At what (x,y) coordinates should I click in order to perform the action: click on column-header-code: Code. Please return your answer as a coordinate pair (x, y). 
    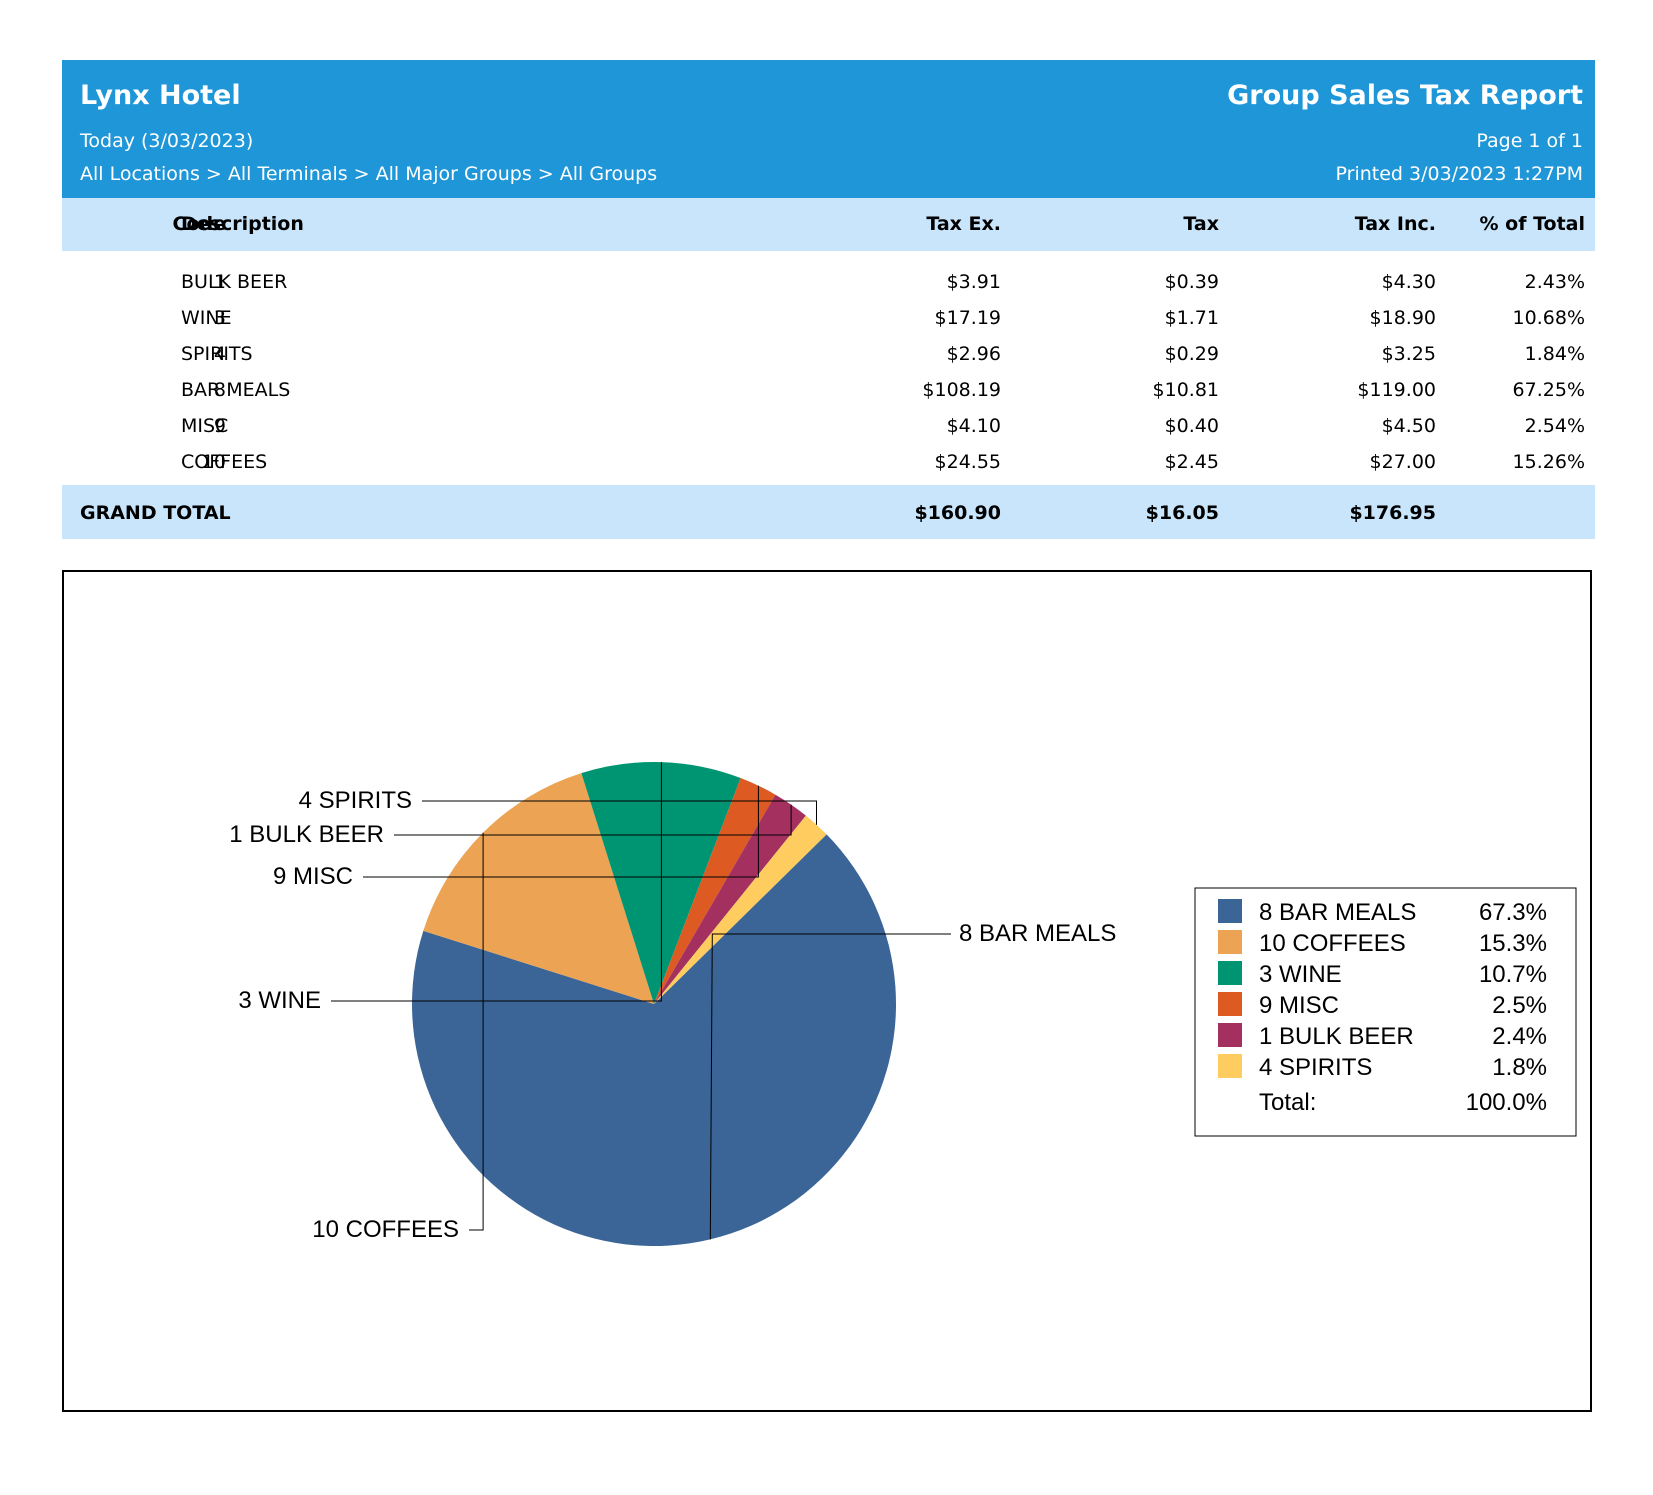
    Looking at the image, I should click on (199, 224).